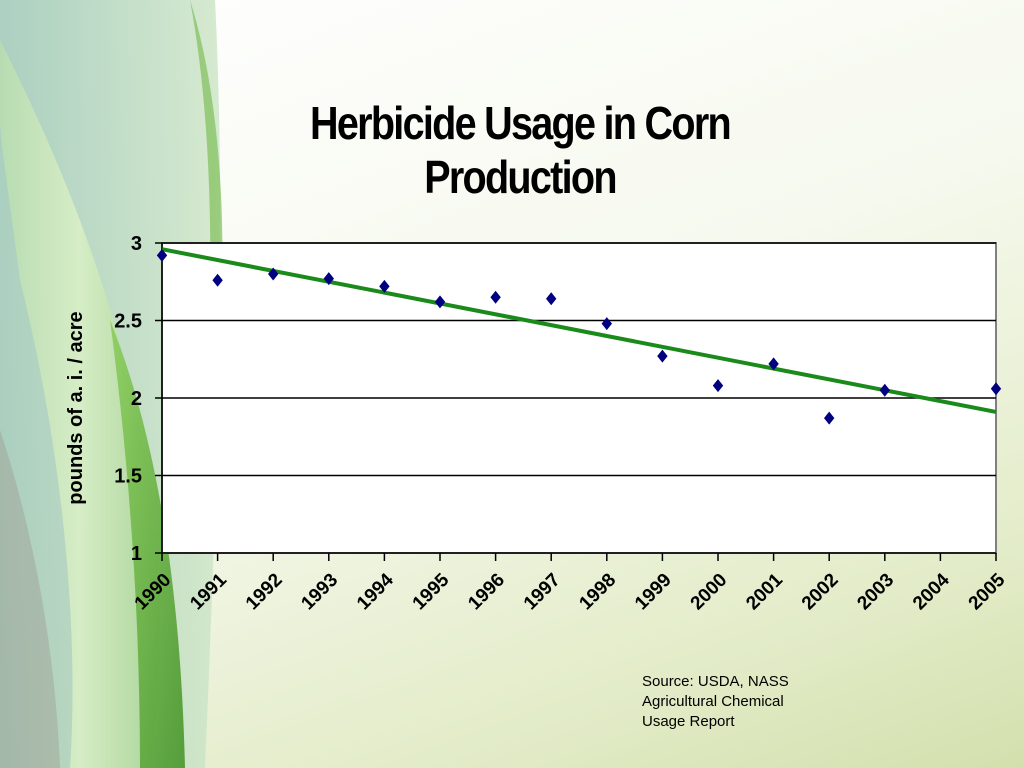 The width and height of the screenshot is (1024, 768). What do you see at coordinates (264, 592) in the screenshot?
I see `x-tick-label: 1992` at bounding box center [264, 592].